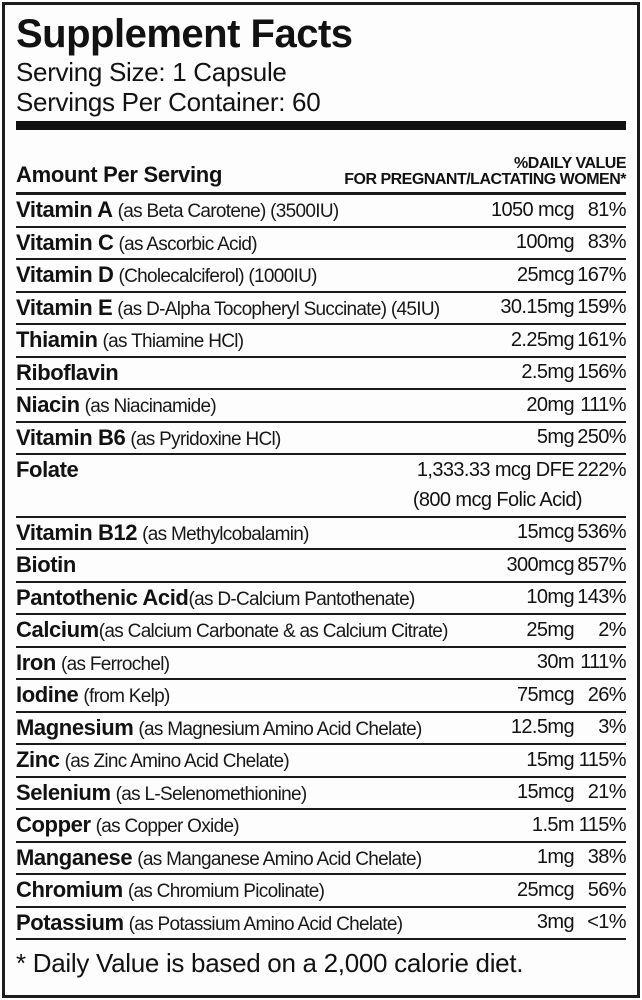 This screenshot has width=642, height=1000. What do you see at coordinates (540, 564) in the screenshot?
I see `nutrient-amount: 300mcg` at bounding box center [540, 564].